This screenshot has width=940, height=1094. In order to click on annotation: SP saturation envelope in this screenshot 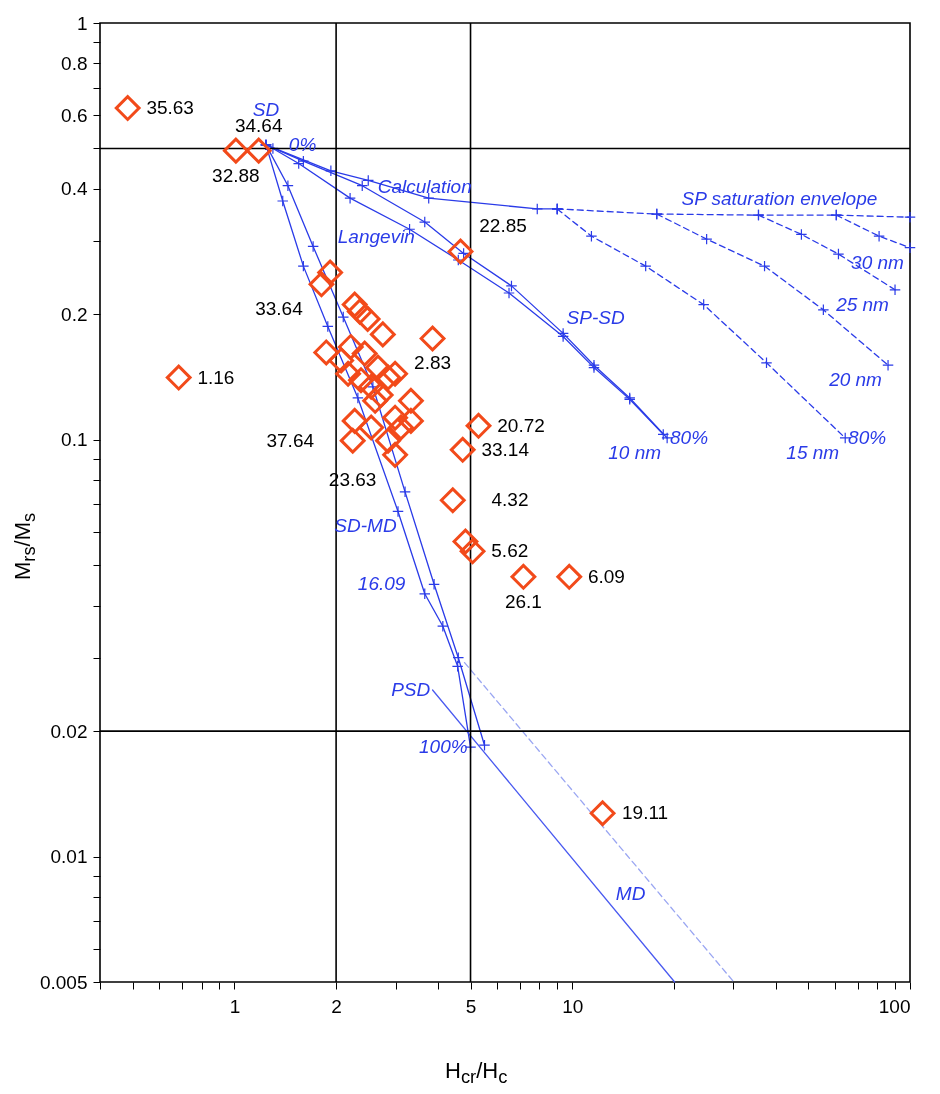, I will do `click(779, 199)`.